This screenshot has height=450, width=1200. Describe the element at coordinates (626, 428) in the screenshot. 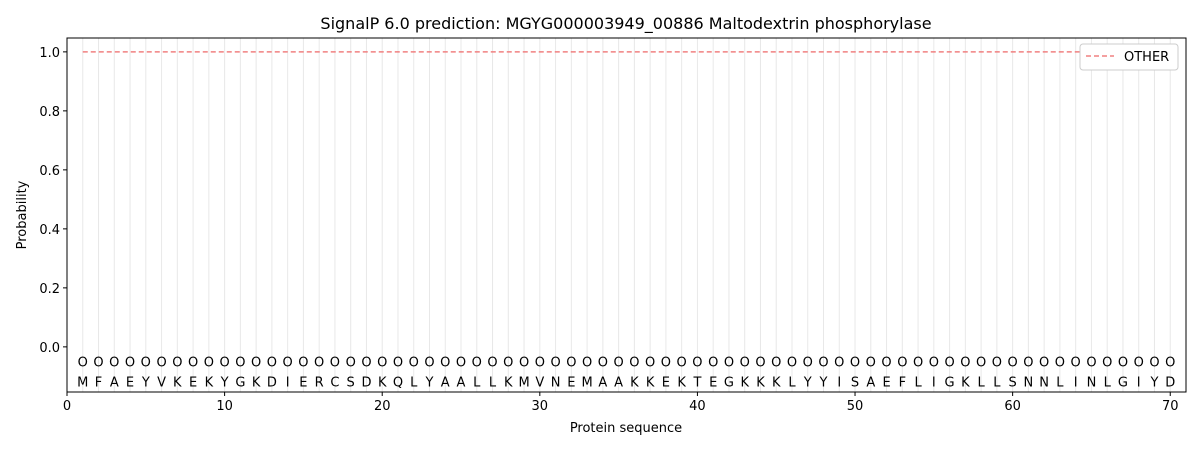

I see `x-axis-label: Protein sequence` at that location.